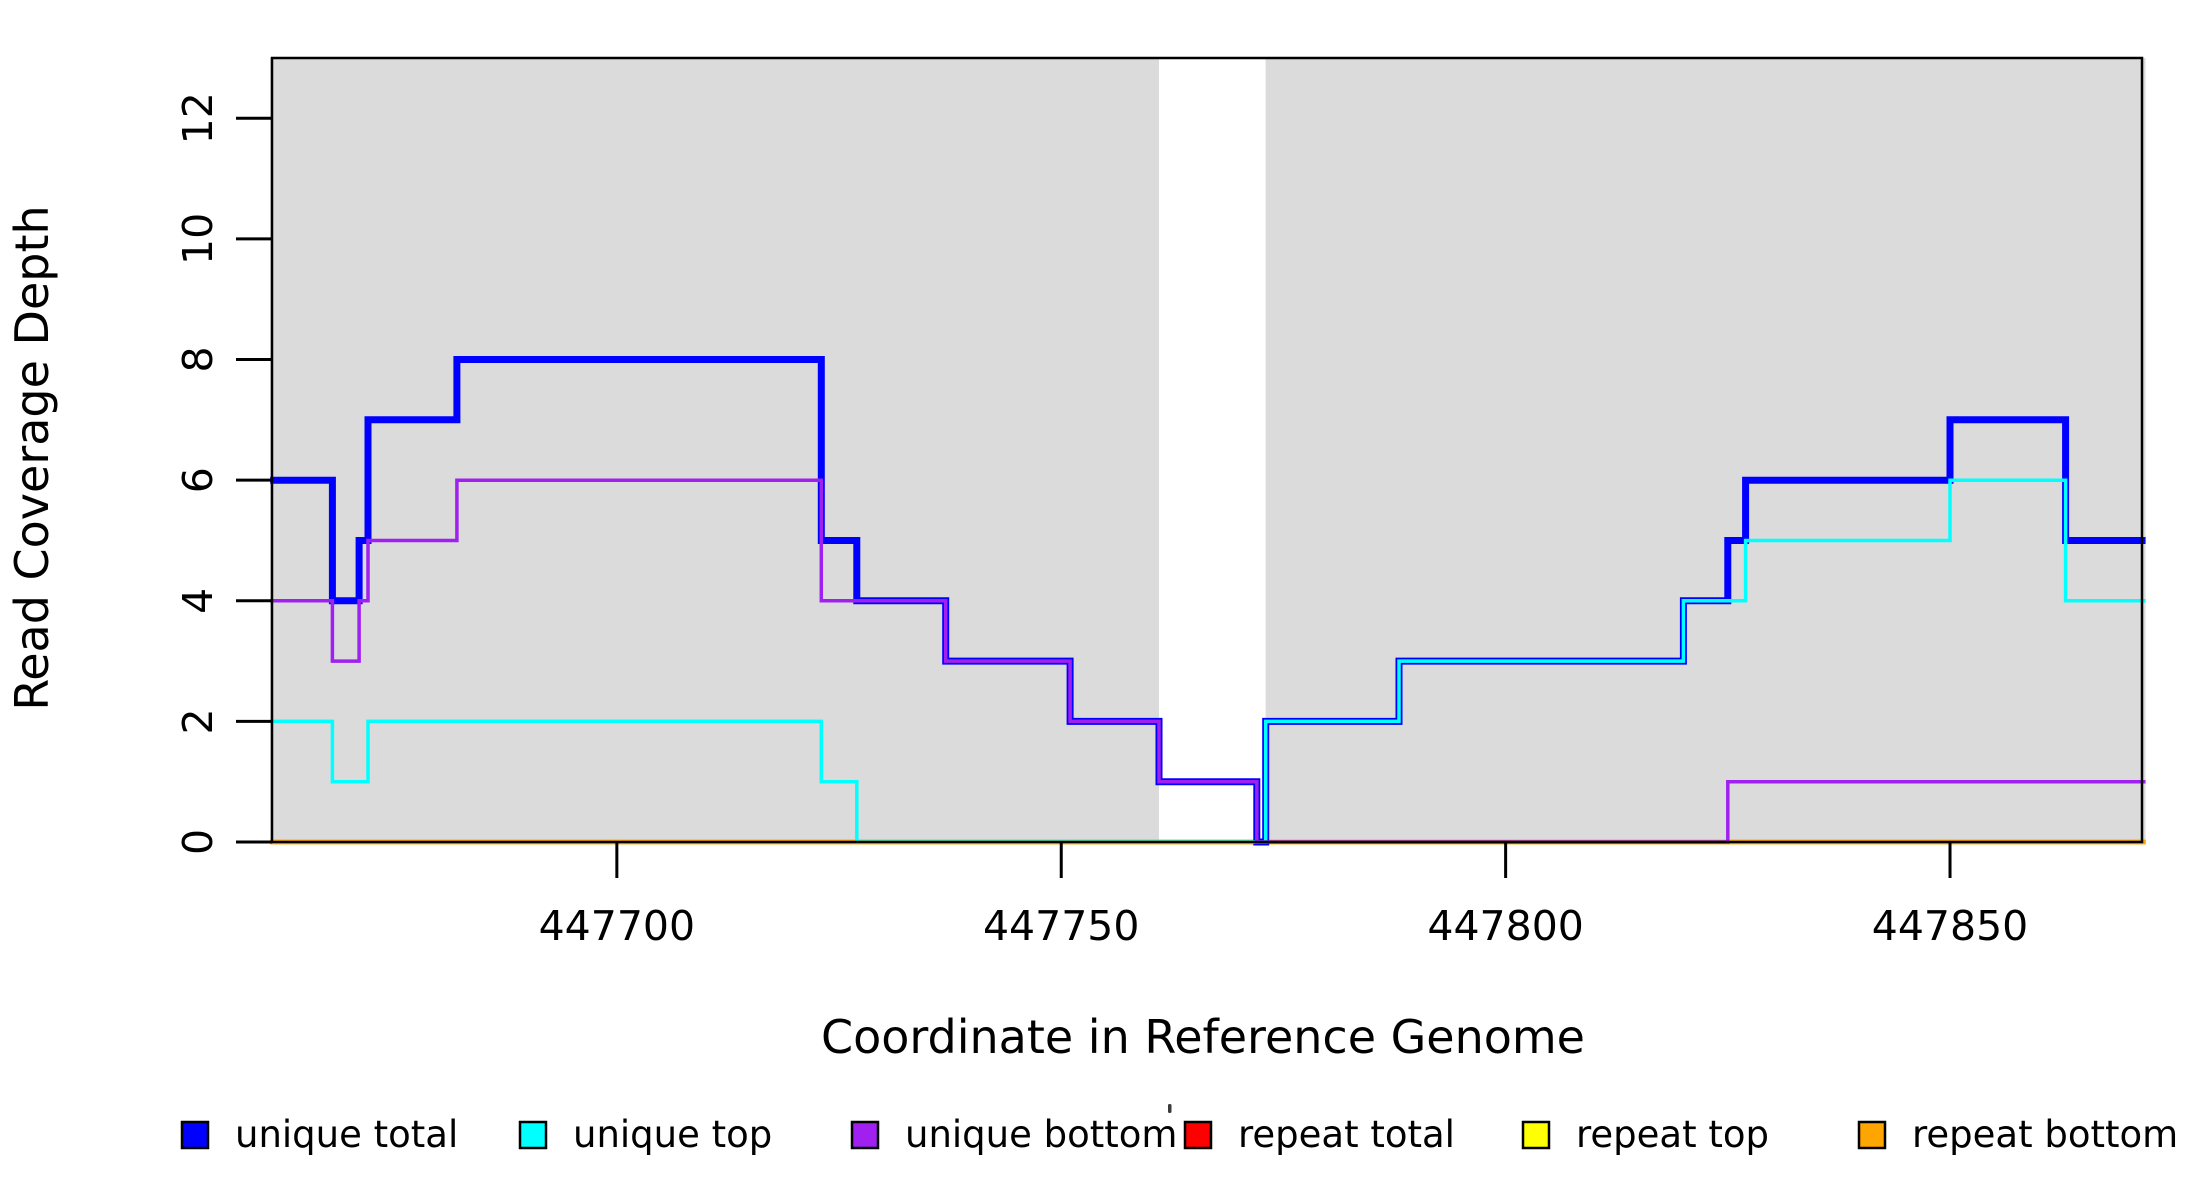 This screenshot has width=2200, height=1200. What do you see at coordinates (198, 842) in the screenshot?
I see `y-tick-label-0: 0` at bounding box center [198, 842].